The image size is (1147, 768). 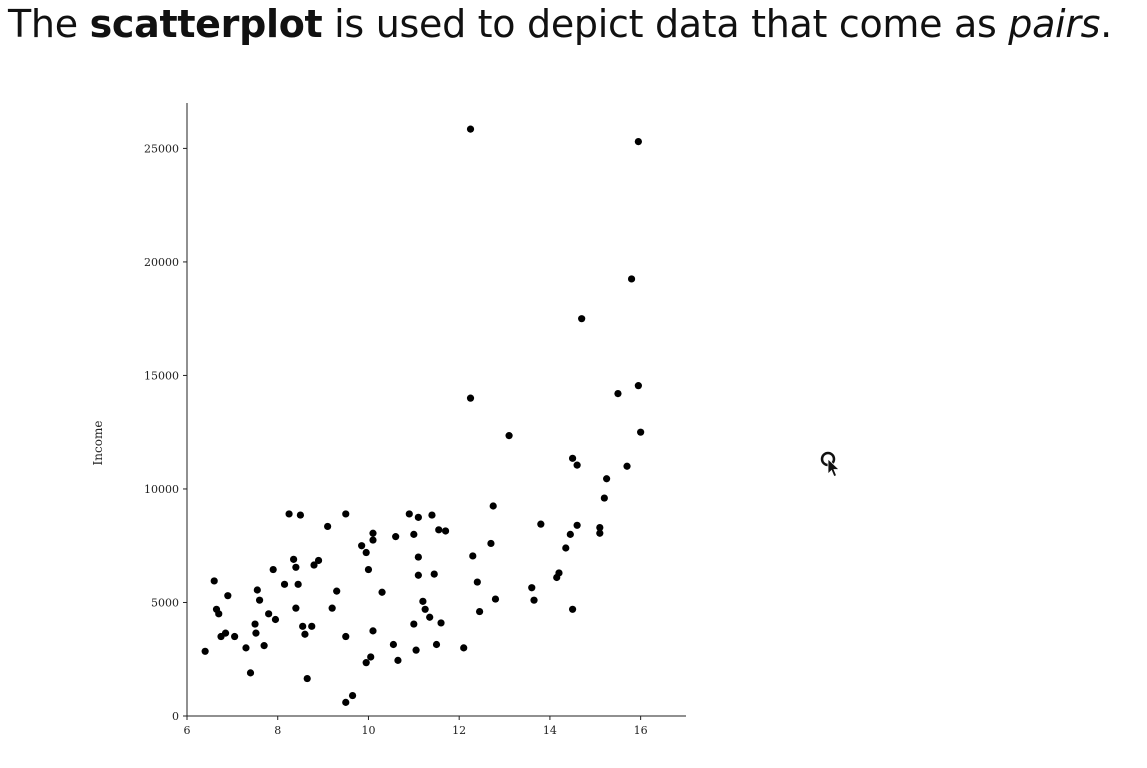 I want to click on x-tick-label: 12, so click(x=459, y=730).